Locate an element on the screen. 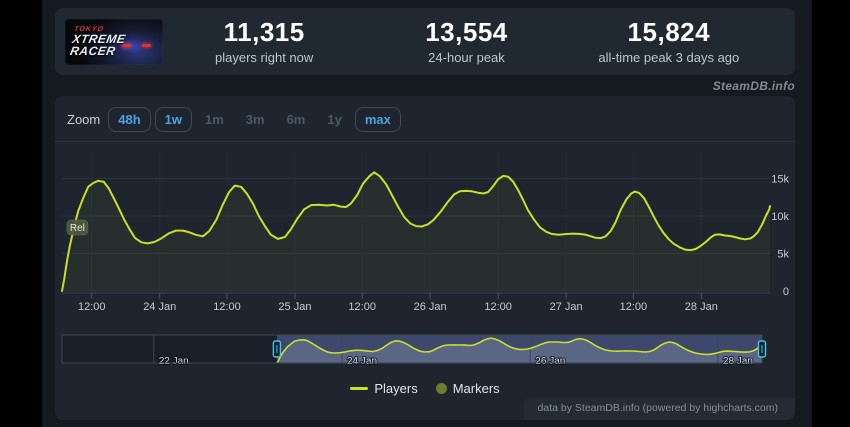  zoom-buttons: 48h 1w 1m 3m 6m 1y max is located at coordinates (256, 119).